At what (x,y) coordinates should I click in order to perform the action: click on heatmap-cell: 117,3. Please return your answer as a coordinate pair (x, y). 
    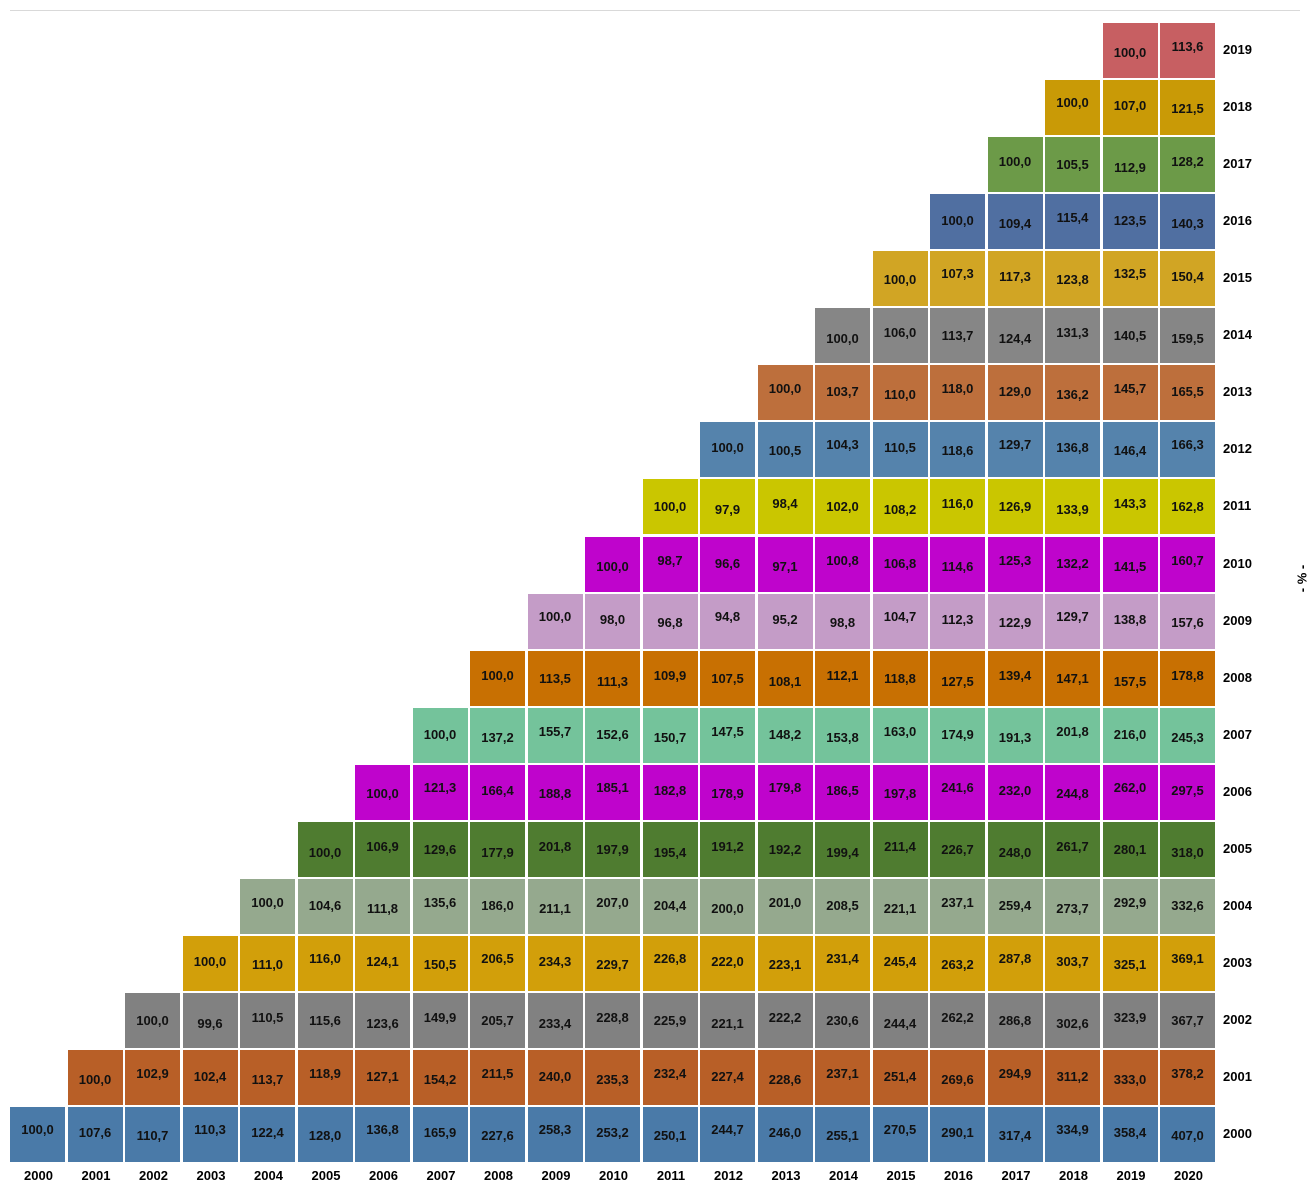
    Looking at the image, I should click on (1015, 279).